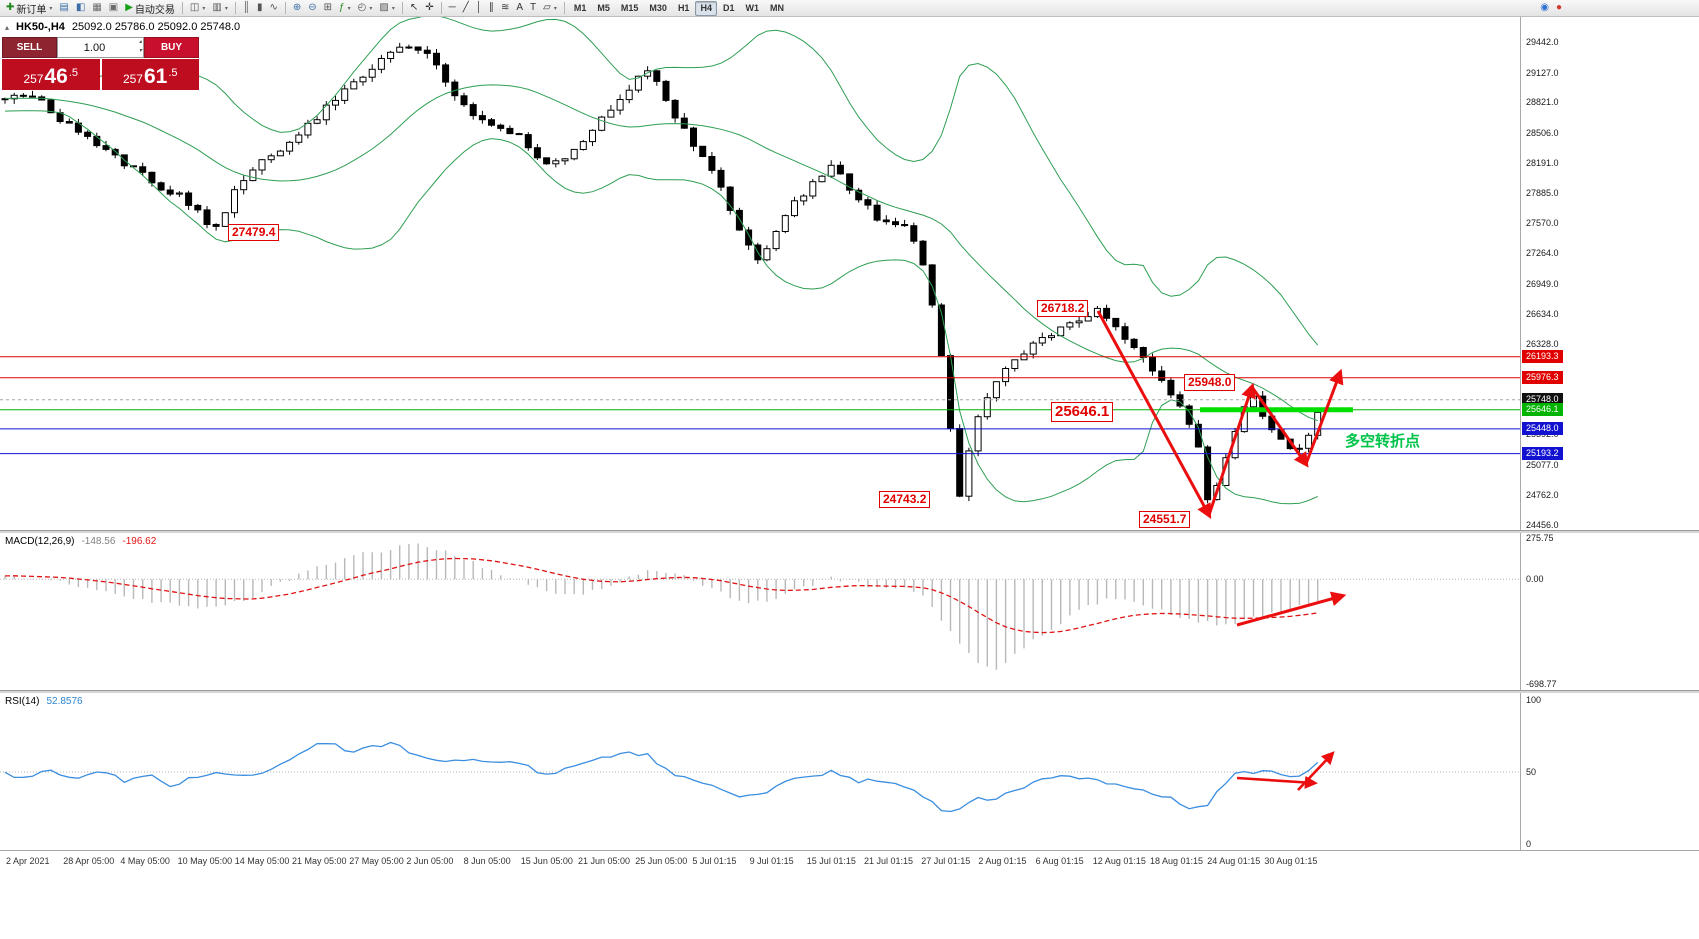 The width and height of the screenshot is (1699, 939). Describe the element at coordinates (414, 7) in the screenshot. I see `cursor-icon: ↖` at that location.